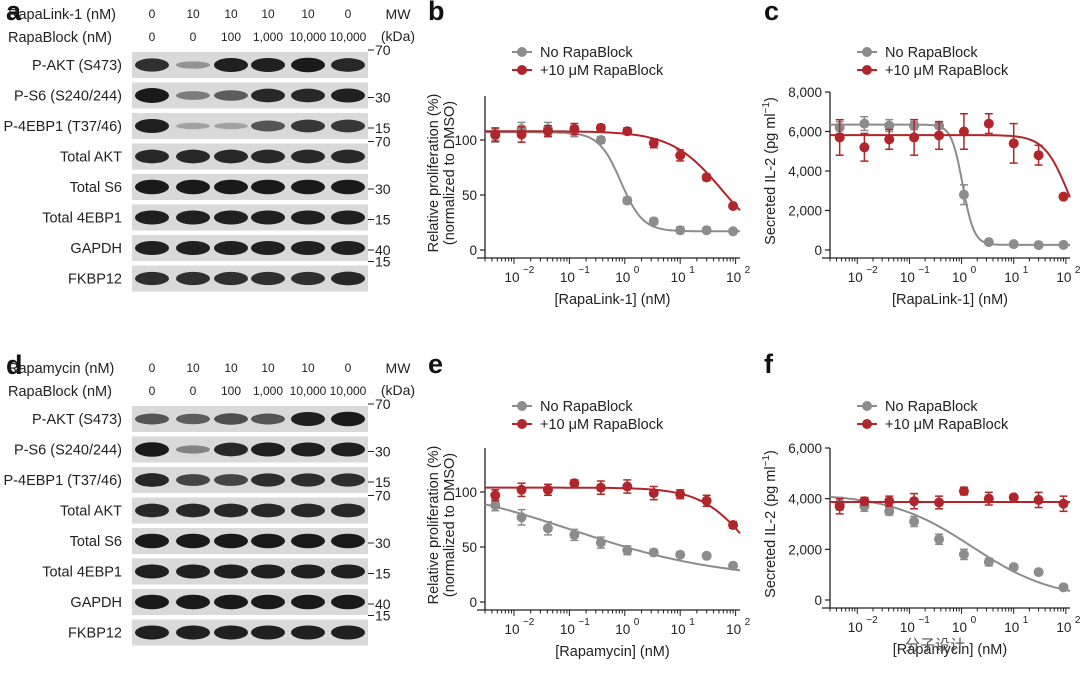 This screenshot has height=679, width=1080. I want to click on panel-letter: a, so click(14, 13).